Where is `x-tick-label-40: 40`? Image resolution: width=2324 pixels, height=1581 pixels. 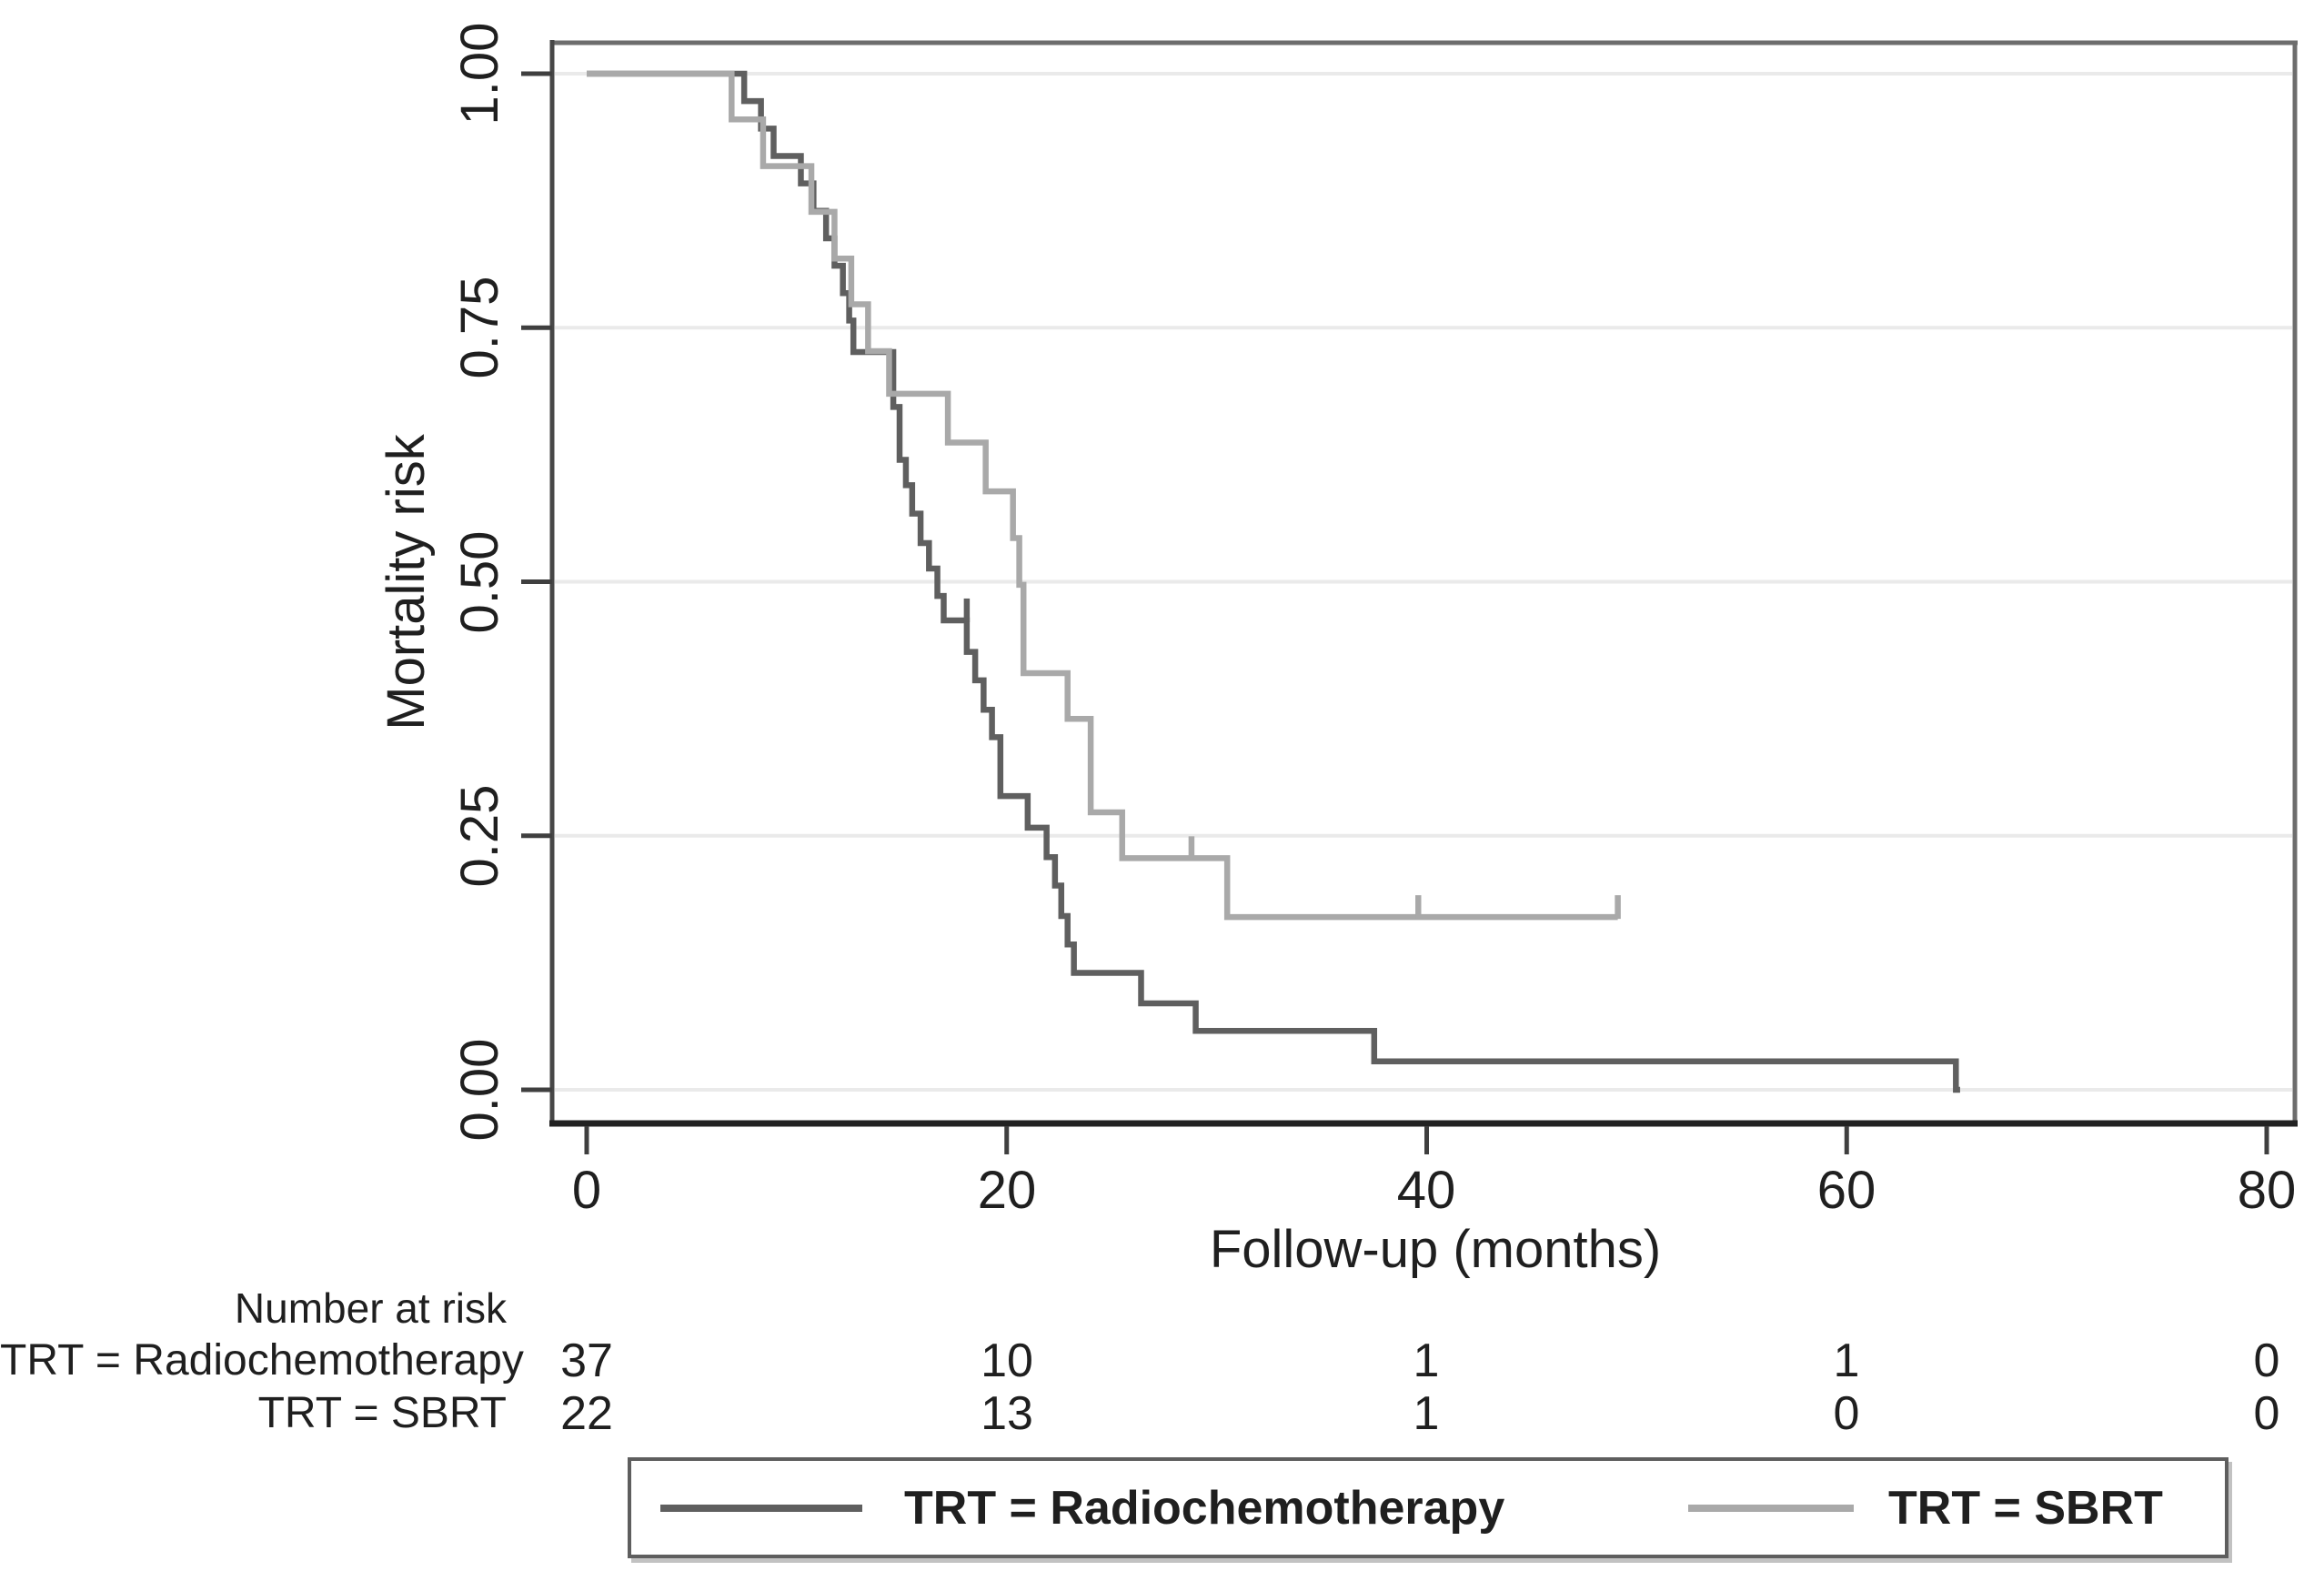
x-tick-label-40: 40 is located at coordinates (1426, 1190).